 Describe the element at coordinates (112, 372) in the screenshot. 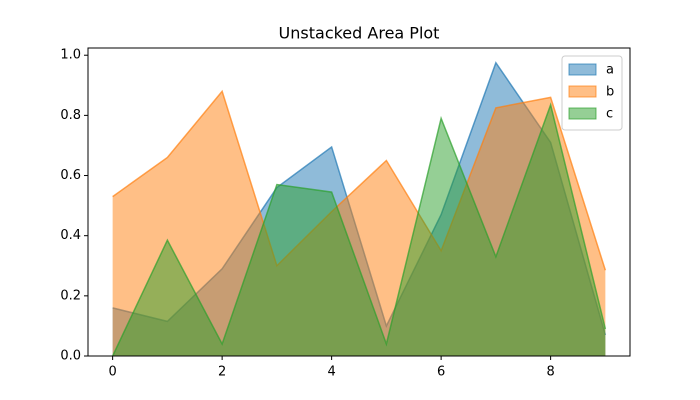

I see `x-tick-label: 0` at that location.